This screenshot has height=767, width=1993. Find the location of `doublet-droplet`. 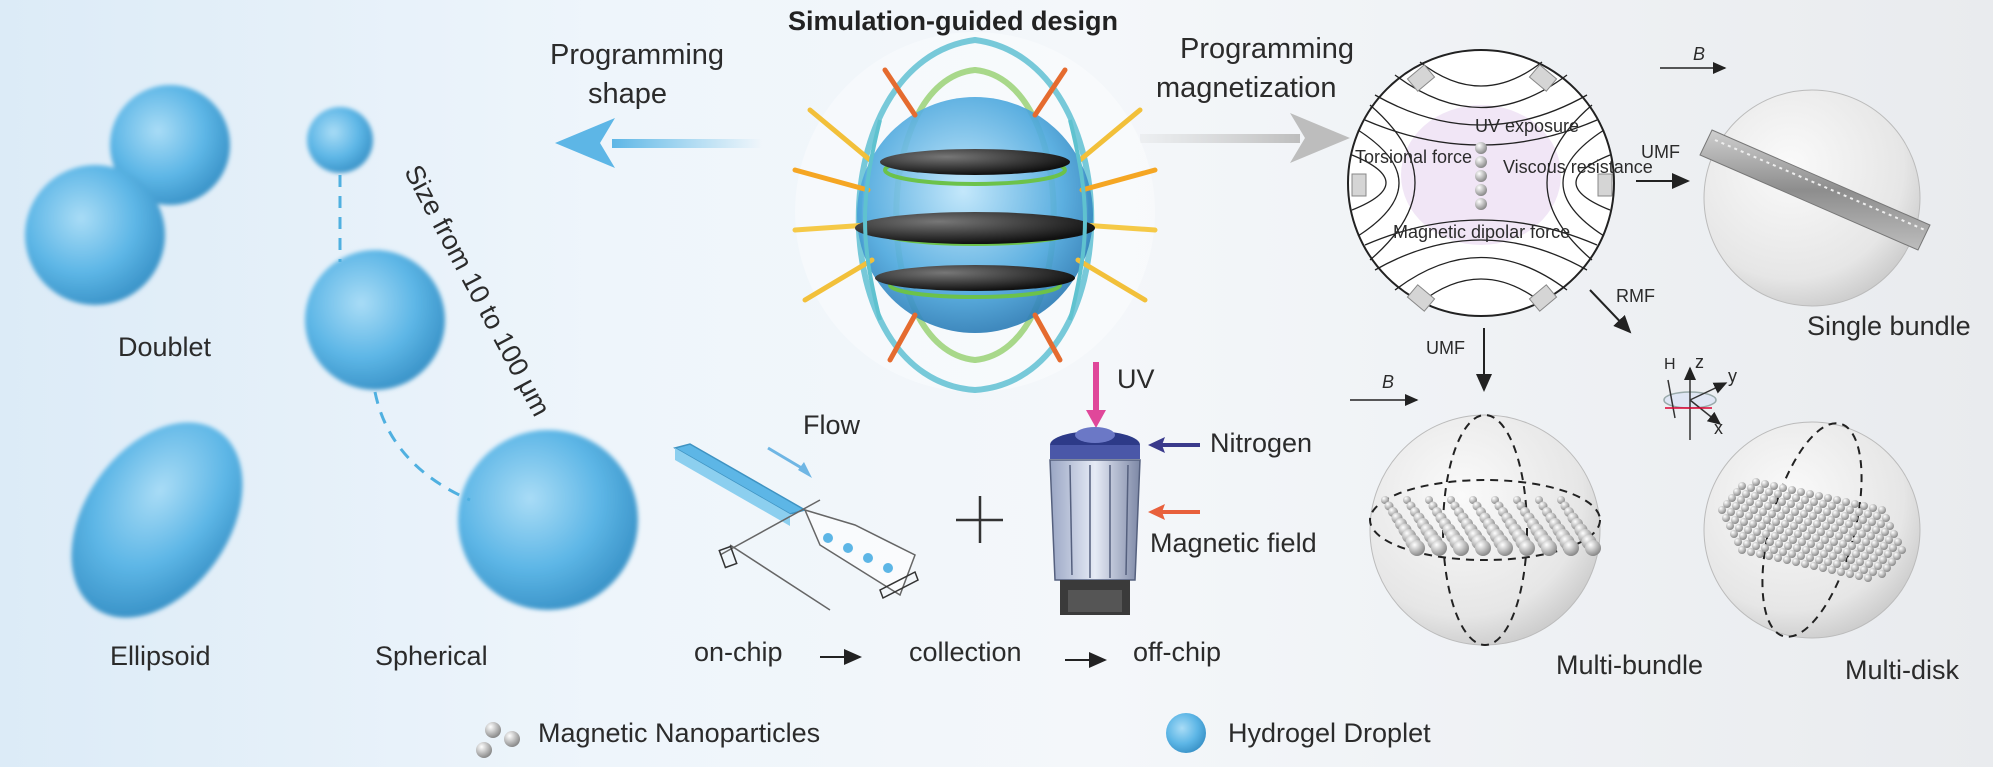

doublet-droplet is located at coordinates (127, 195).